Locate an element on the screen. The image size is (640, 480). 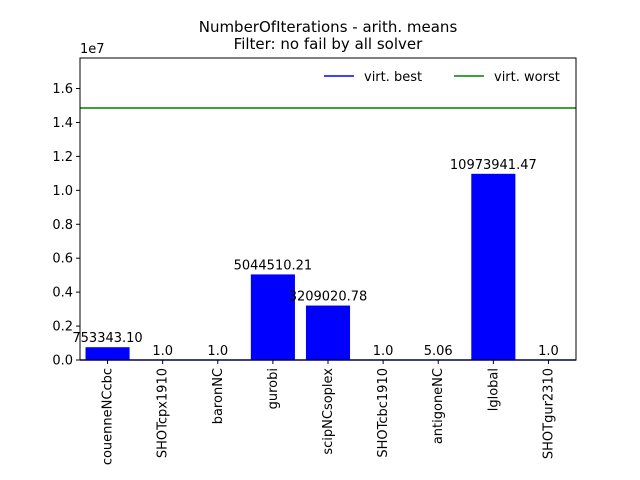
x-tick-label: gurobi is located at coordinates (273, 388).